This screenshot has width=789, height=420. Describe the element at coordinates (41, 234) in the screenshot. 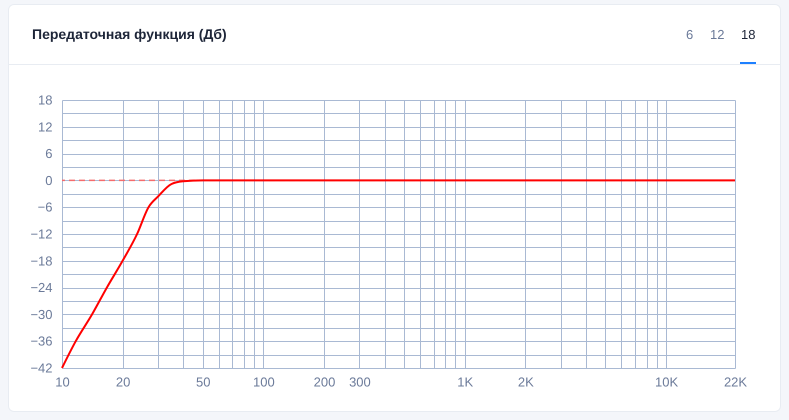

I see `y-tick-label: −12` at that location.